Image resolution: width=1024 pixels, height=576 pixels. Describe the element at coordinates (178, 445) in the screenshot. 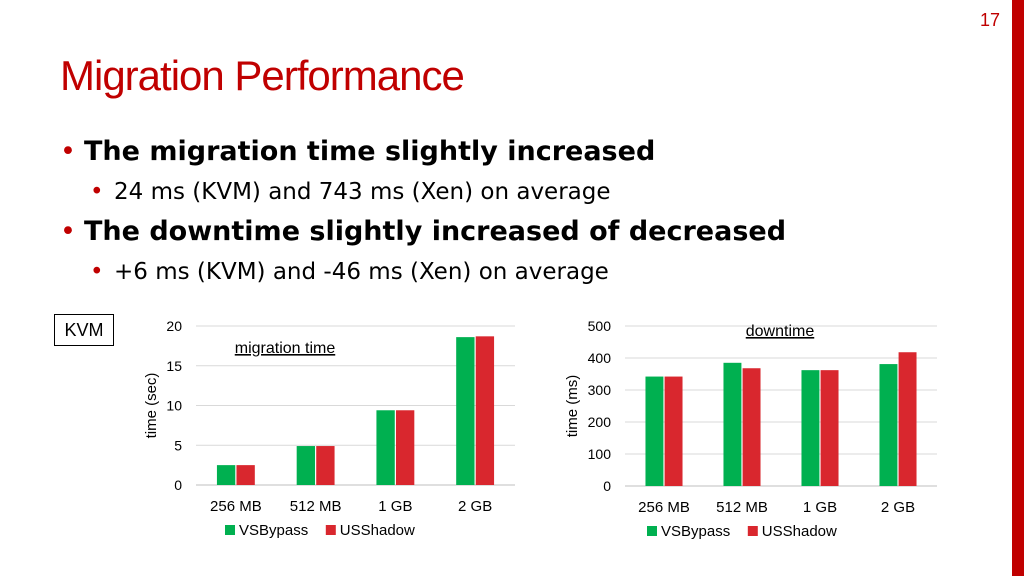

I see `y-tick-label: 5` at that location.